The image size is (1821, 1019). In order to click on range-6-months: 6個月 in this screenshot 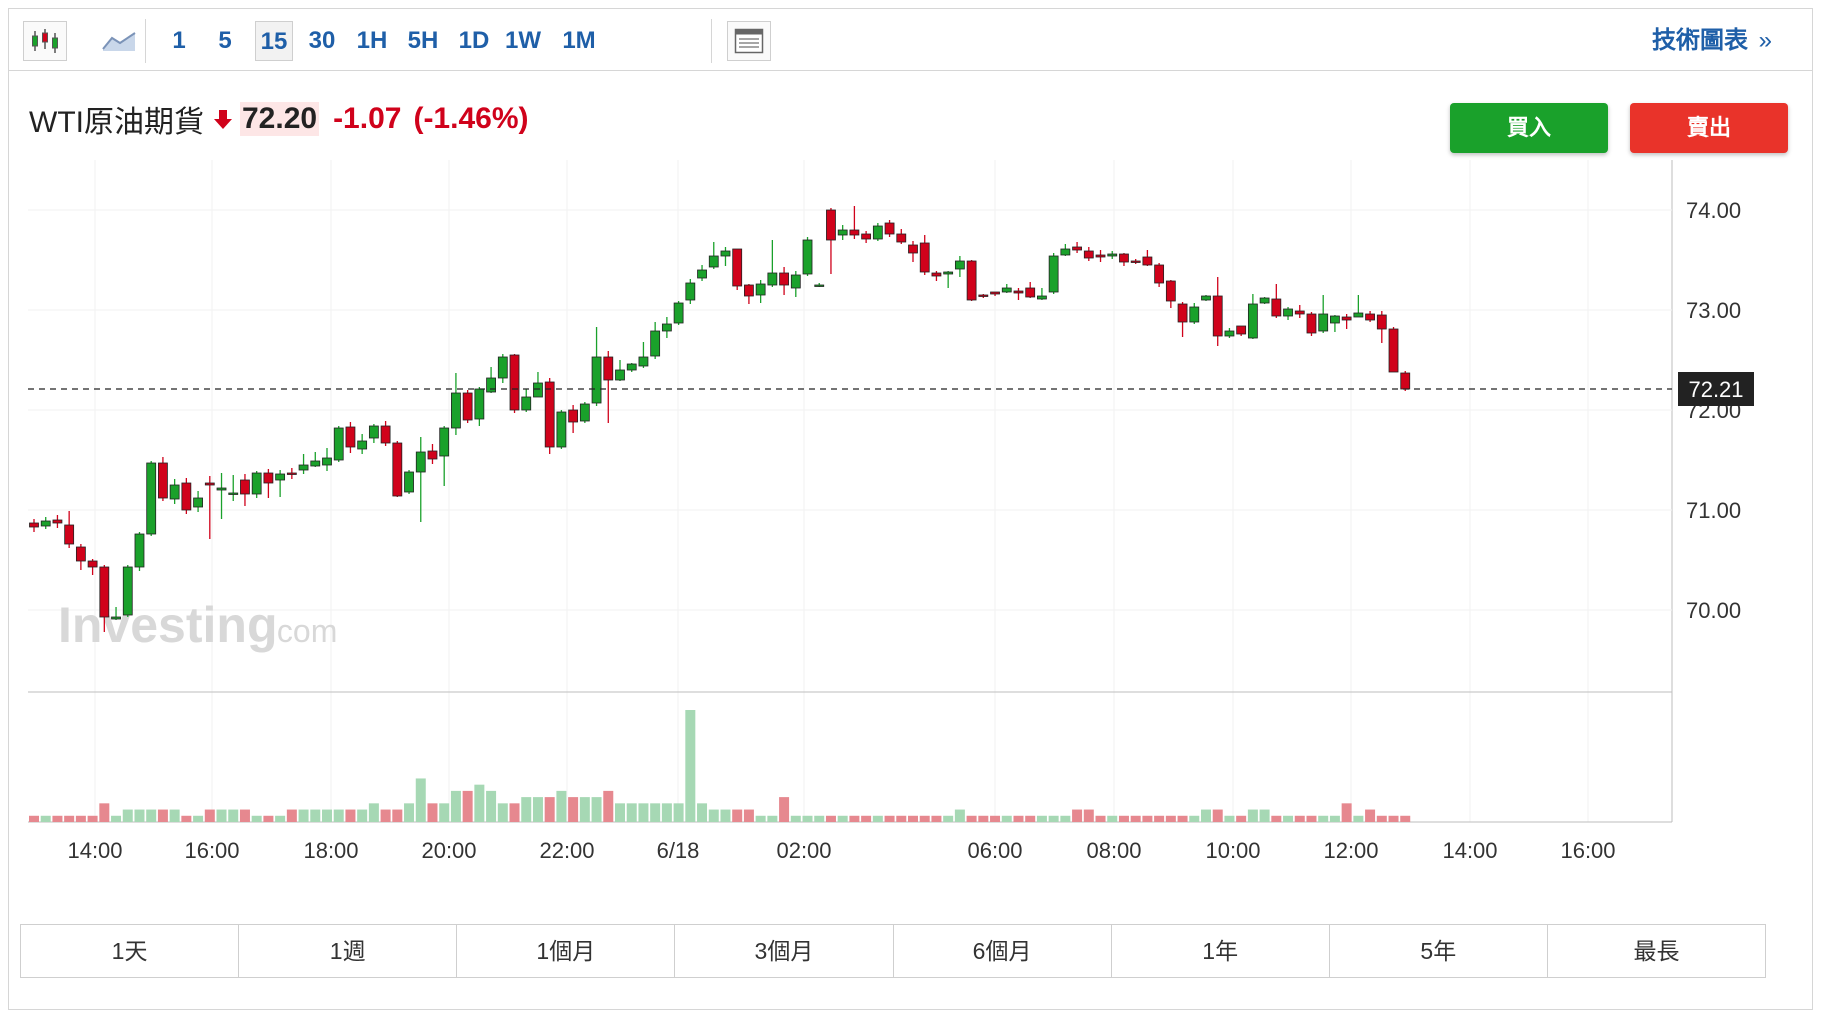, I will do `click(1003, 951)`.